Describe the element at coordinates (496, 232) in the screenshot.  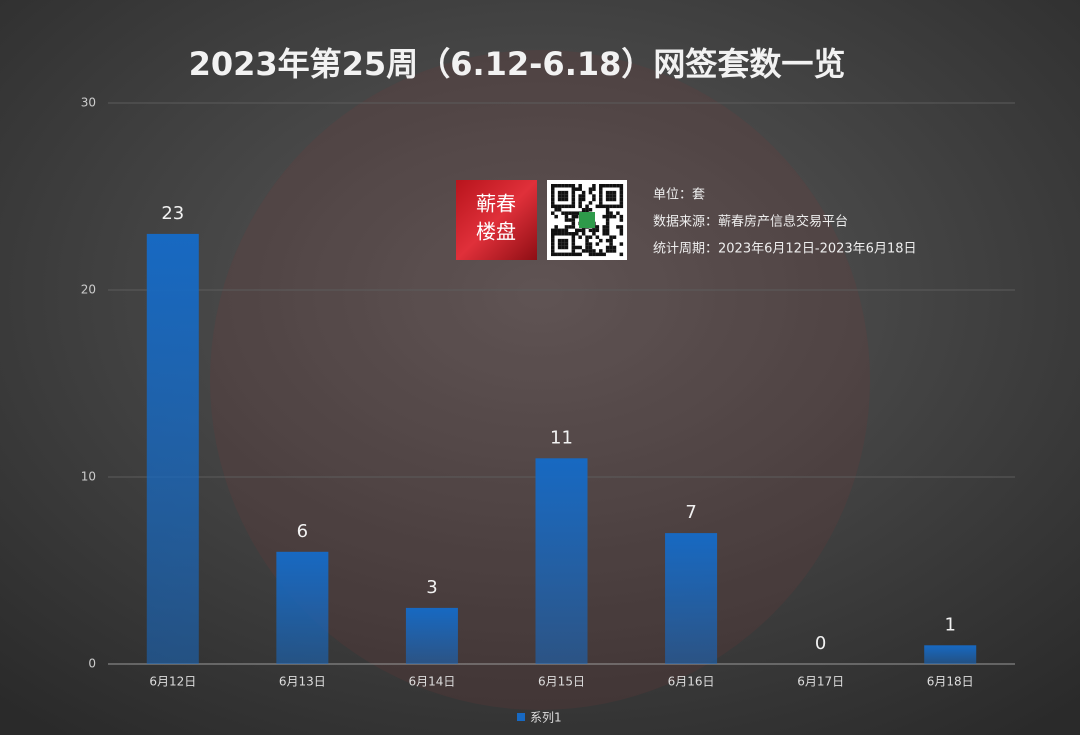
I see `logo-text: 楼盘` at that location.